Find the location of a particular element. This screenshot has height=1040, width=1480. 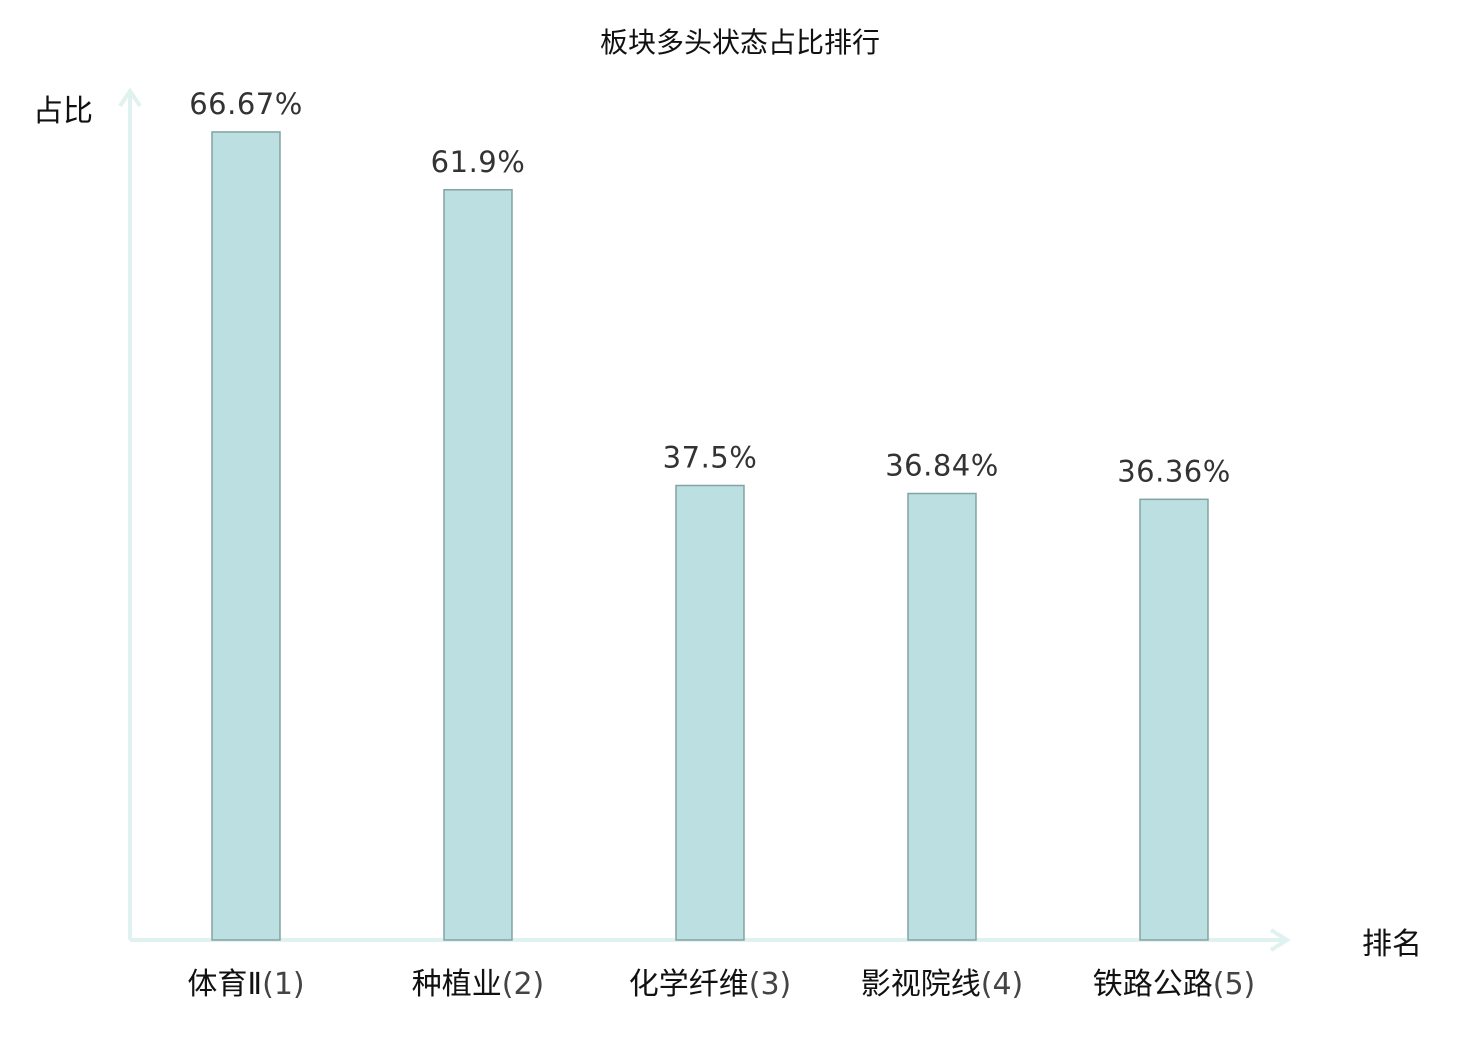

category-labels: 体育Ⅱ(1) 种植业(2) 化学纤维(3) 影视院线(4) 铁路公路(5) is located at coordinates (721, 984).